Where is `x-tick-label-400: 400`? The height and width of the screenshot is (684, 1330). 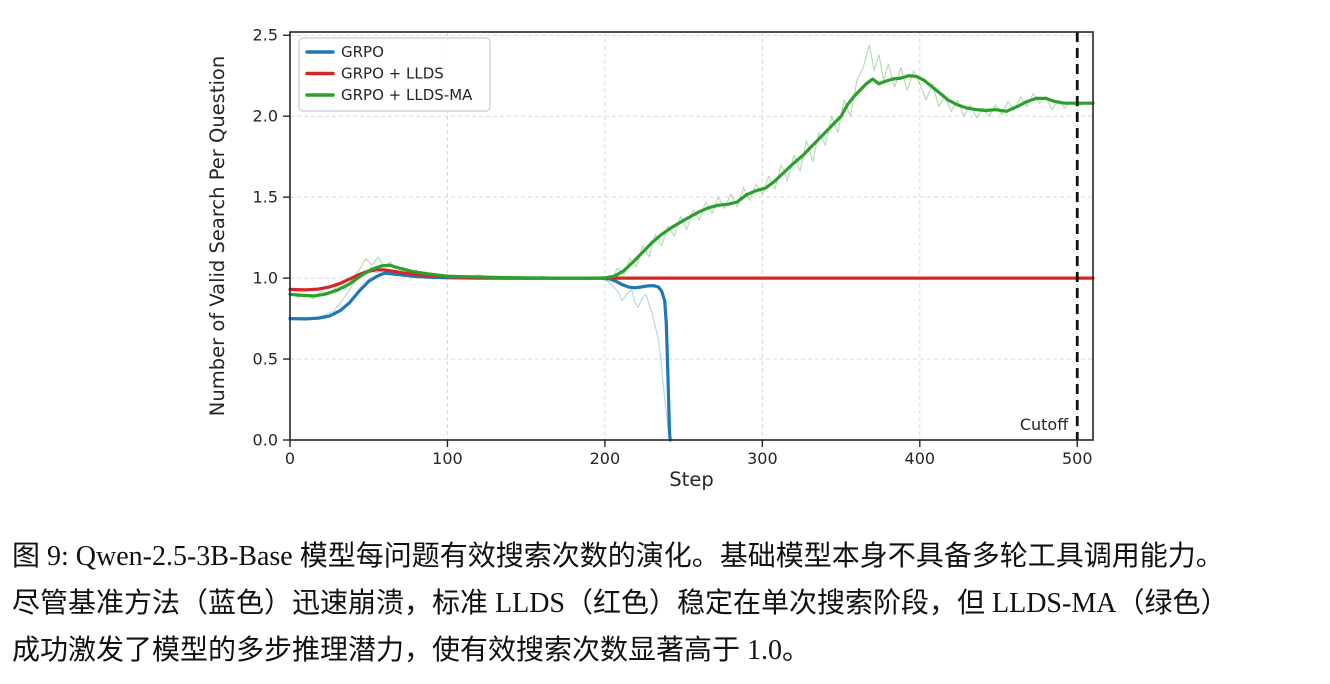 x-tick-label-400: 400 is located at coordinates (920, 458).